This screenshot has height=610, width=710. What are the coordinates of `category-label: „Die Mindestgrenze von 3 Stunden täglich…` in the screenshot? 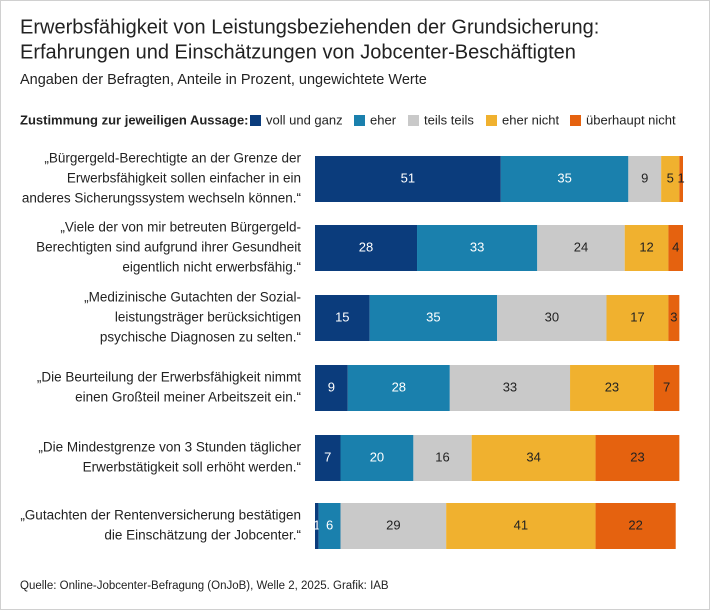 It's located at (169, 447).